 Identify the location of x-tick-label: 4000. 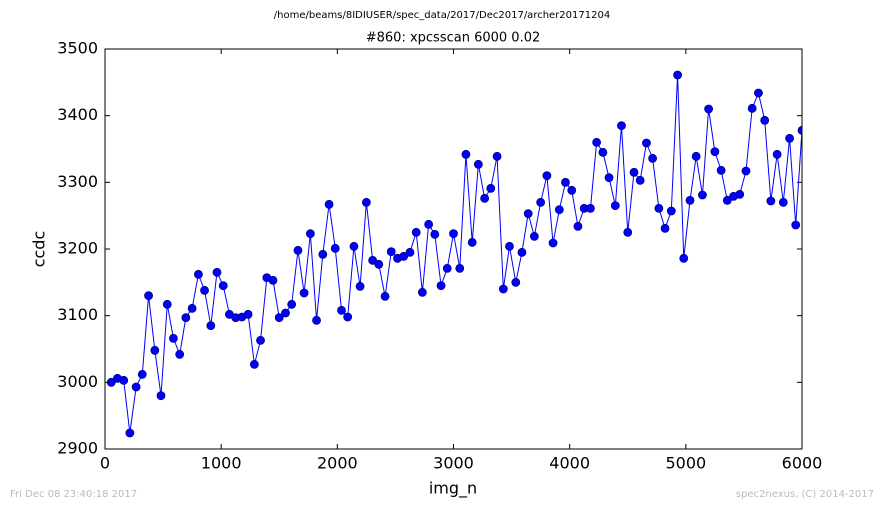
(569, 463).